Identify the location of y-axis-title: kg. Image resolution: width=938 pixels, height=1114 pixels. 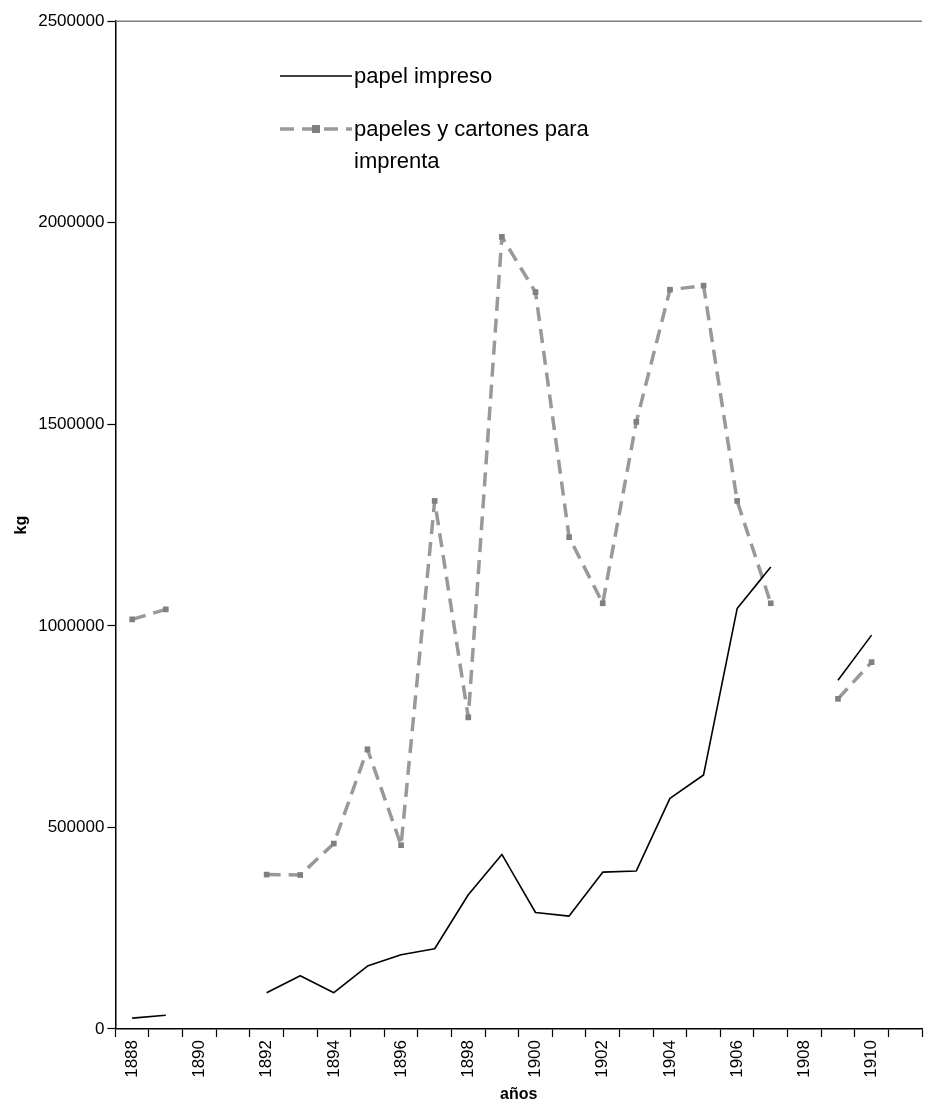
(21, 525).